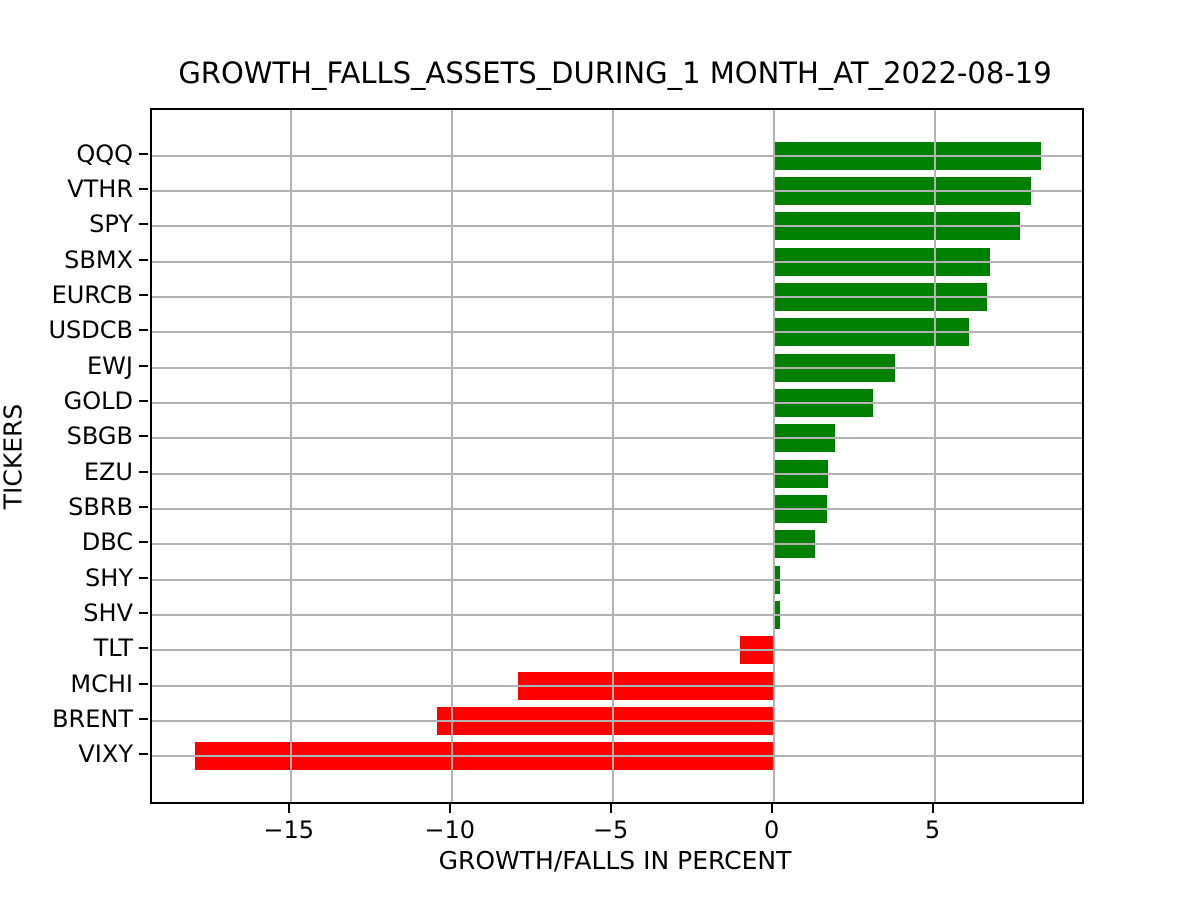 The width and height of the screenshot is (1200, 900). What do you see at coordinates (610, 830) in the screenshot?
I see `x-tick-label: −5` at bounding box center [610, 830].